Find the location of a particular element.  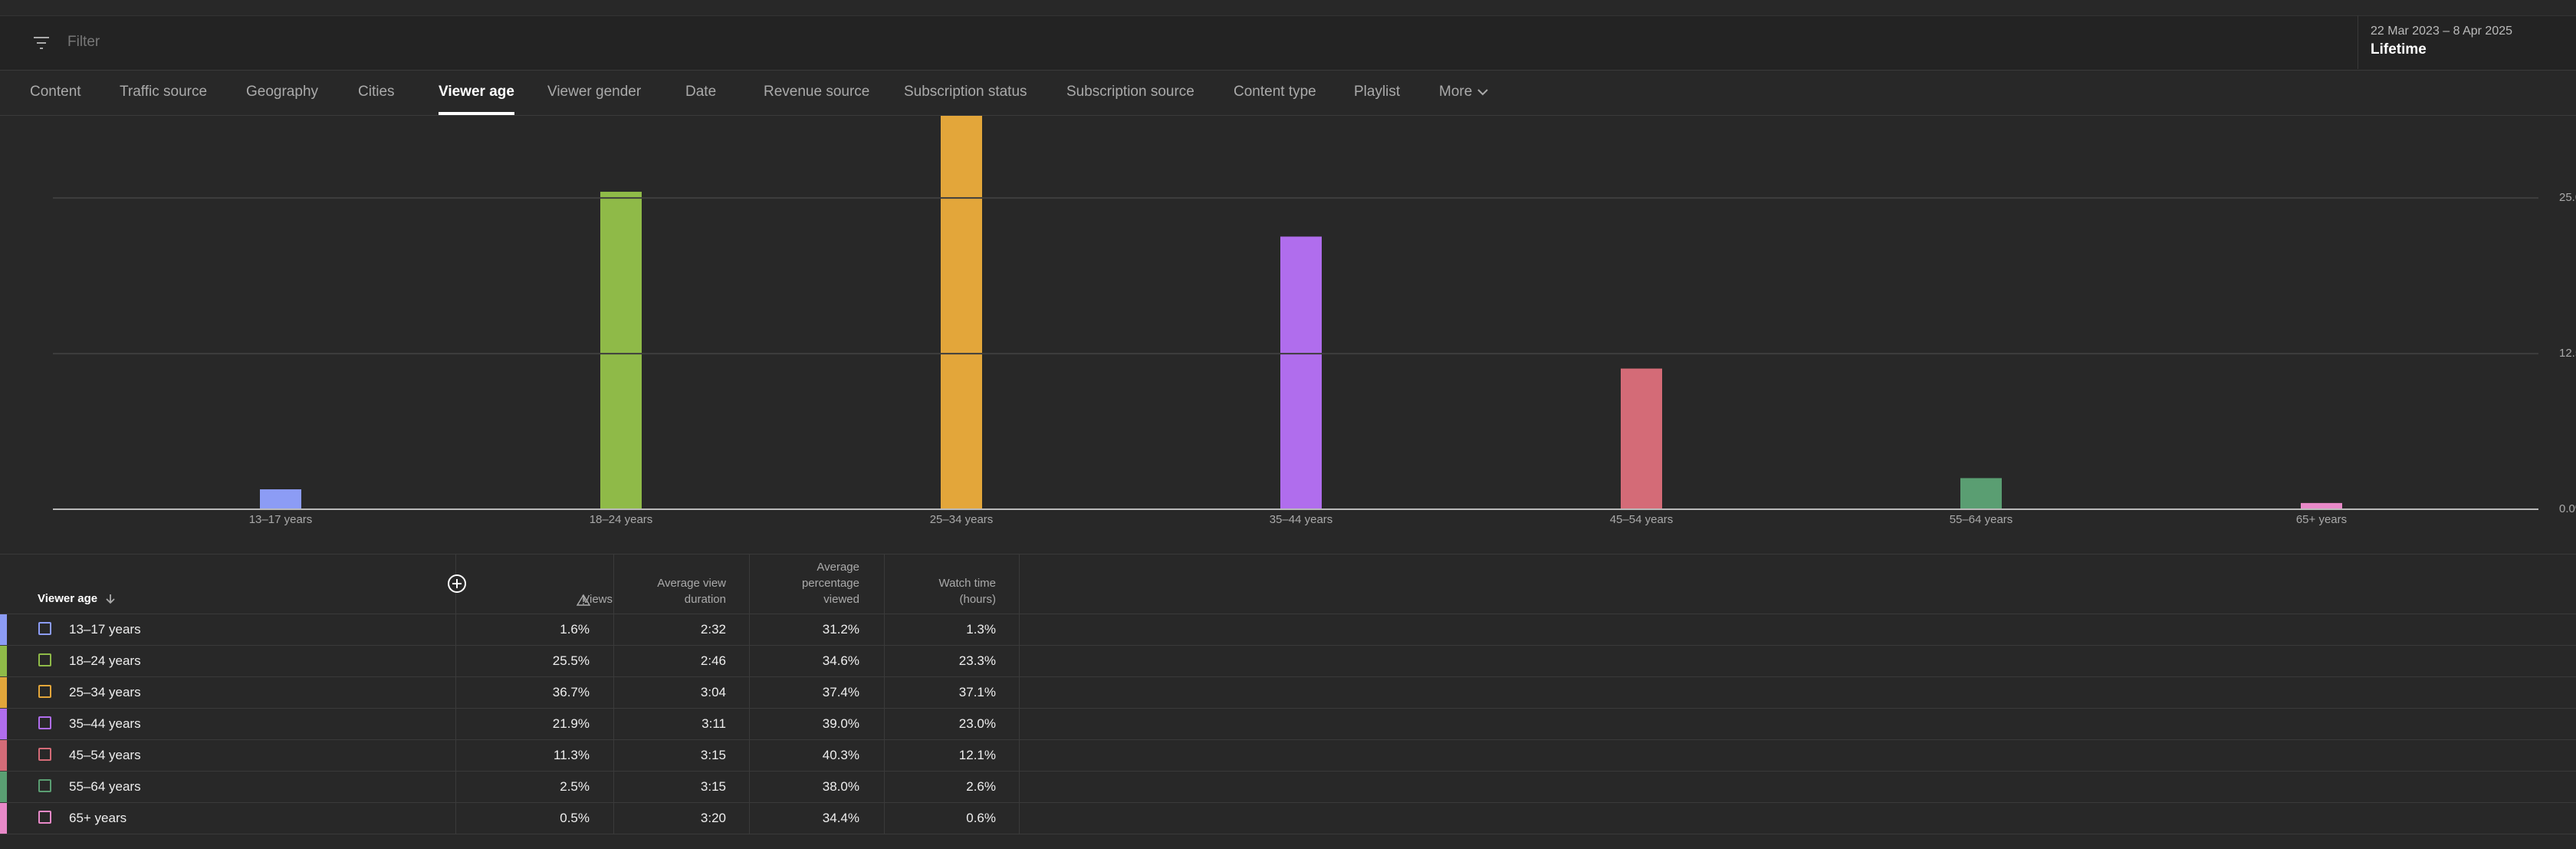

tab: Content type is located at coordinates (1275, 92).